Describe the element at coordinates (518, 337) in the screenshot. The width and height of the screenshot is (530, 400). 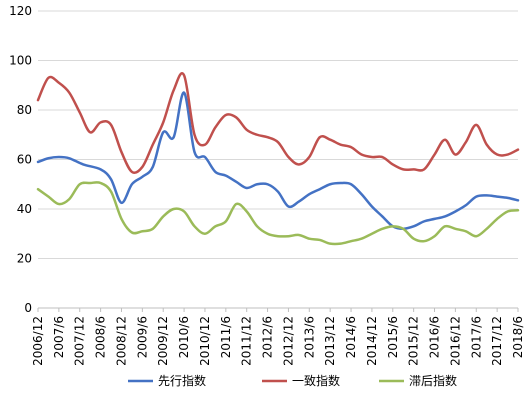
I see `x-tick-label: 2018/6` at that location.